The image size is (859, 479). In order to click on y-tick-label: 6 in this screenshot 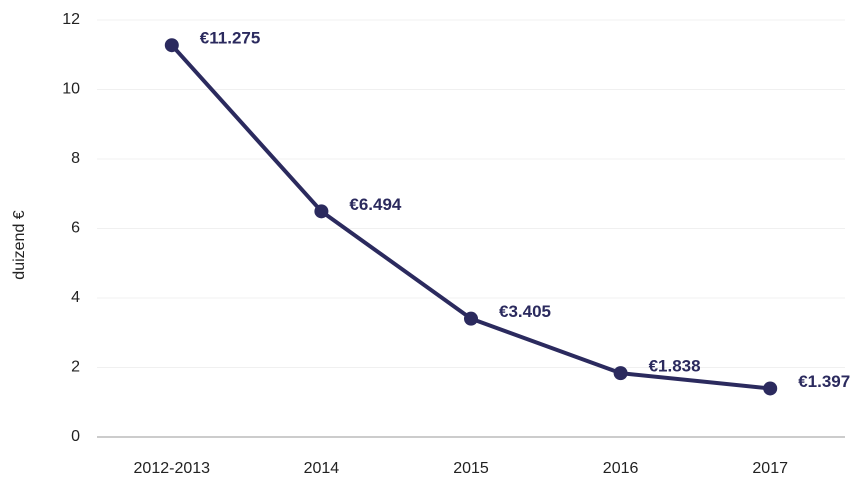, I will do `click(75, 228)`.